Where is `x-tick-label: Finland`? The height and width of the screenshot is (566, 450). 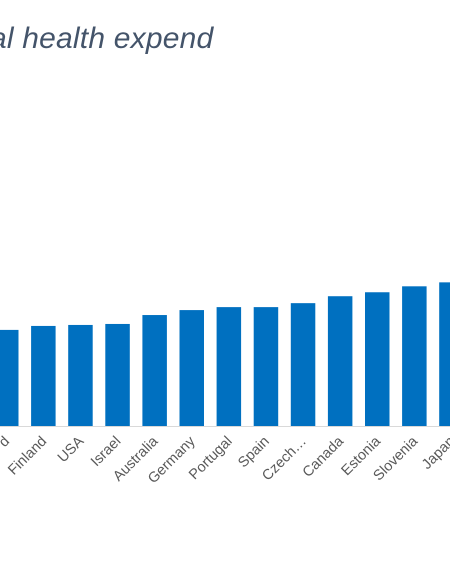 x-tick-label: Finland is located at coordinates (27, 456).